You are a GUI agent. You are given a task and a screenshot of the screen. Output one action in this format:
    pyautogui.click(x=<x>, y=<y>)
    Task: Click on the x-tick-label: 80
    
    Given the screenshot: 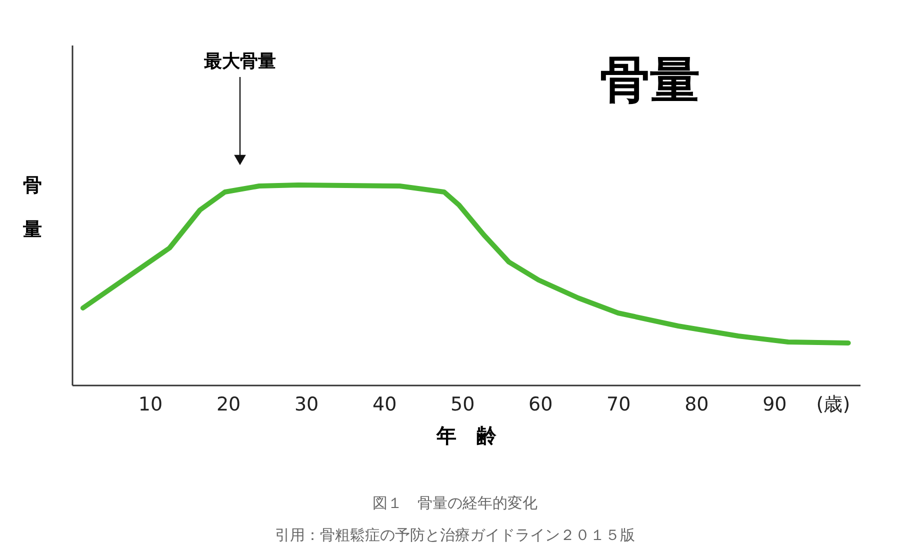 What is the action you would take?
    pyautogui.click(x=696, y=405)
    